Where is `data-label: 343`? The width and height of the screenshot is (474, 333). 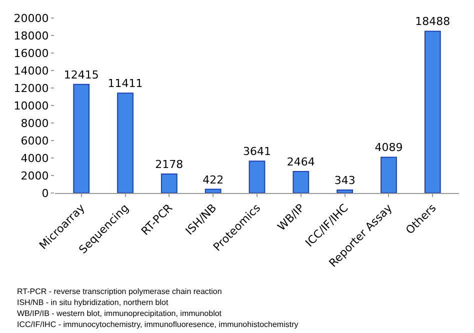 data-label: 343 is located at coordinates (345, 180).